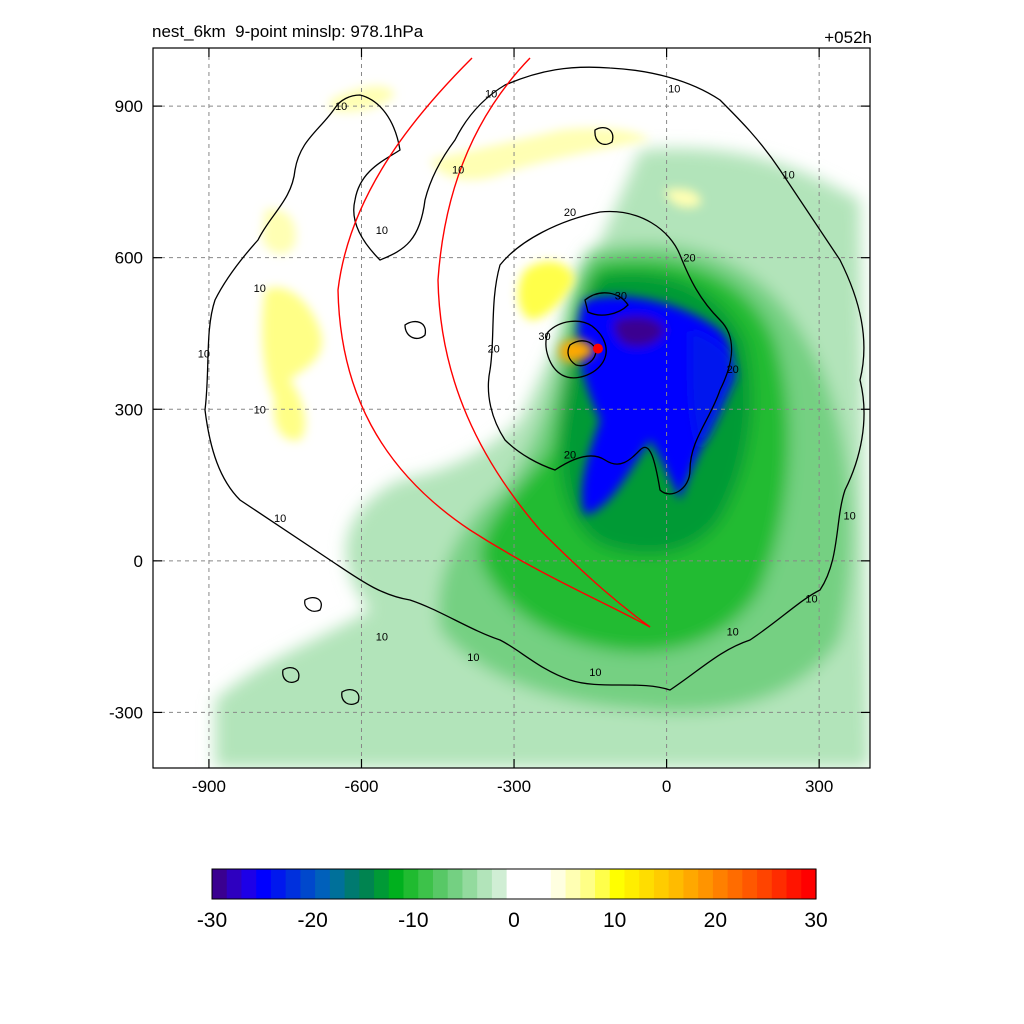  What do you see at coordinates (129, 106) in the screenshot?
I see `y-tick-label: 900` at bounding box center [129, 106].